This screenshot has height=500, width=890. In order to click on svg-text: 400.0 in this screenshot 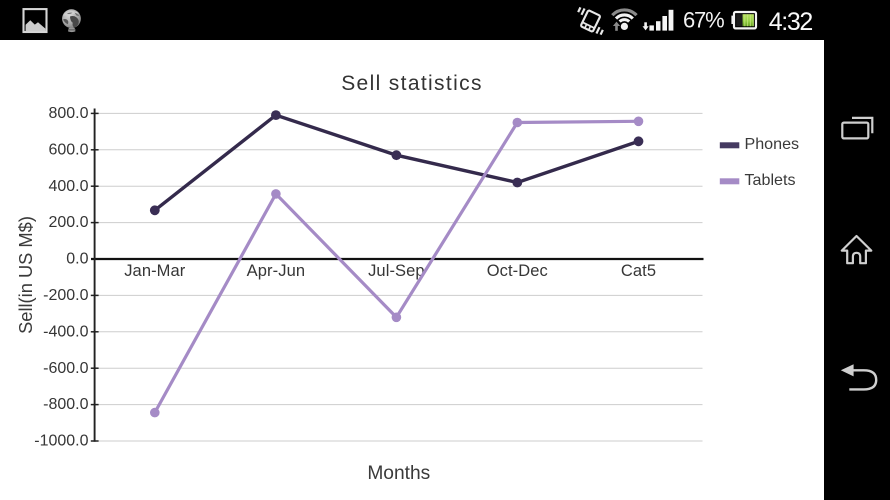, I will do `click(68, 186)`.